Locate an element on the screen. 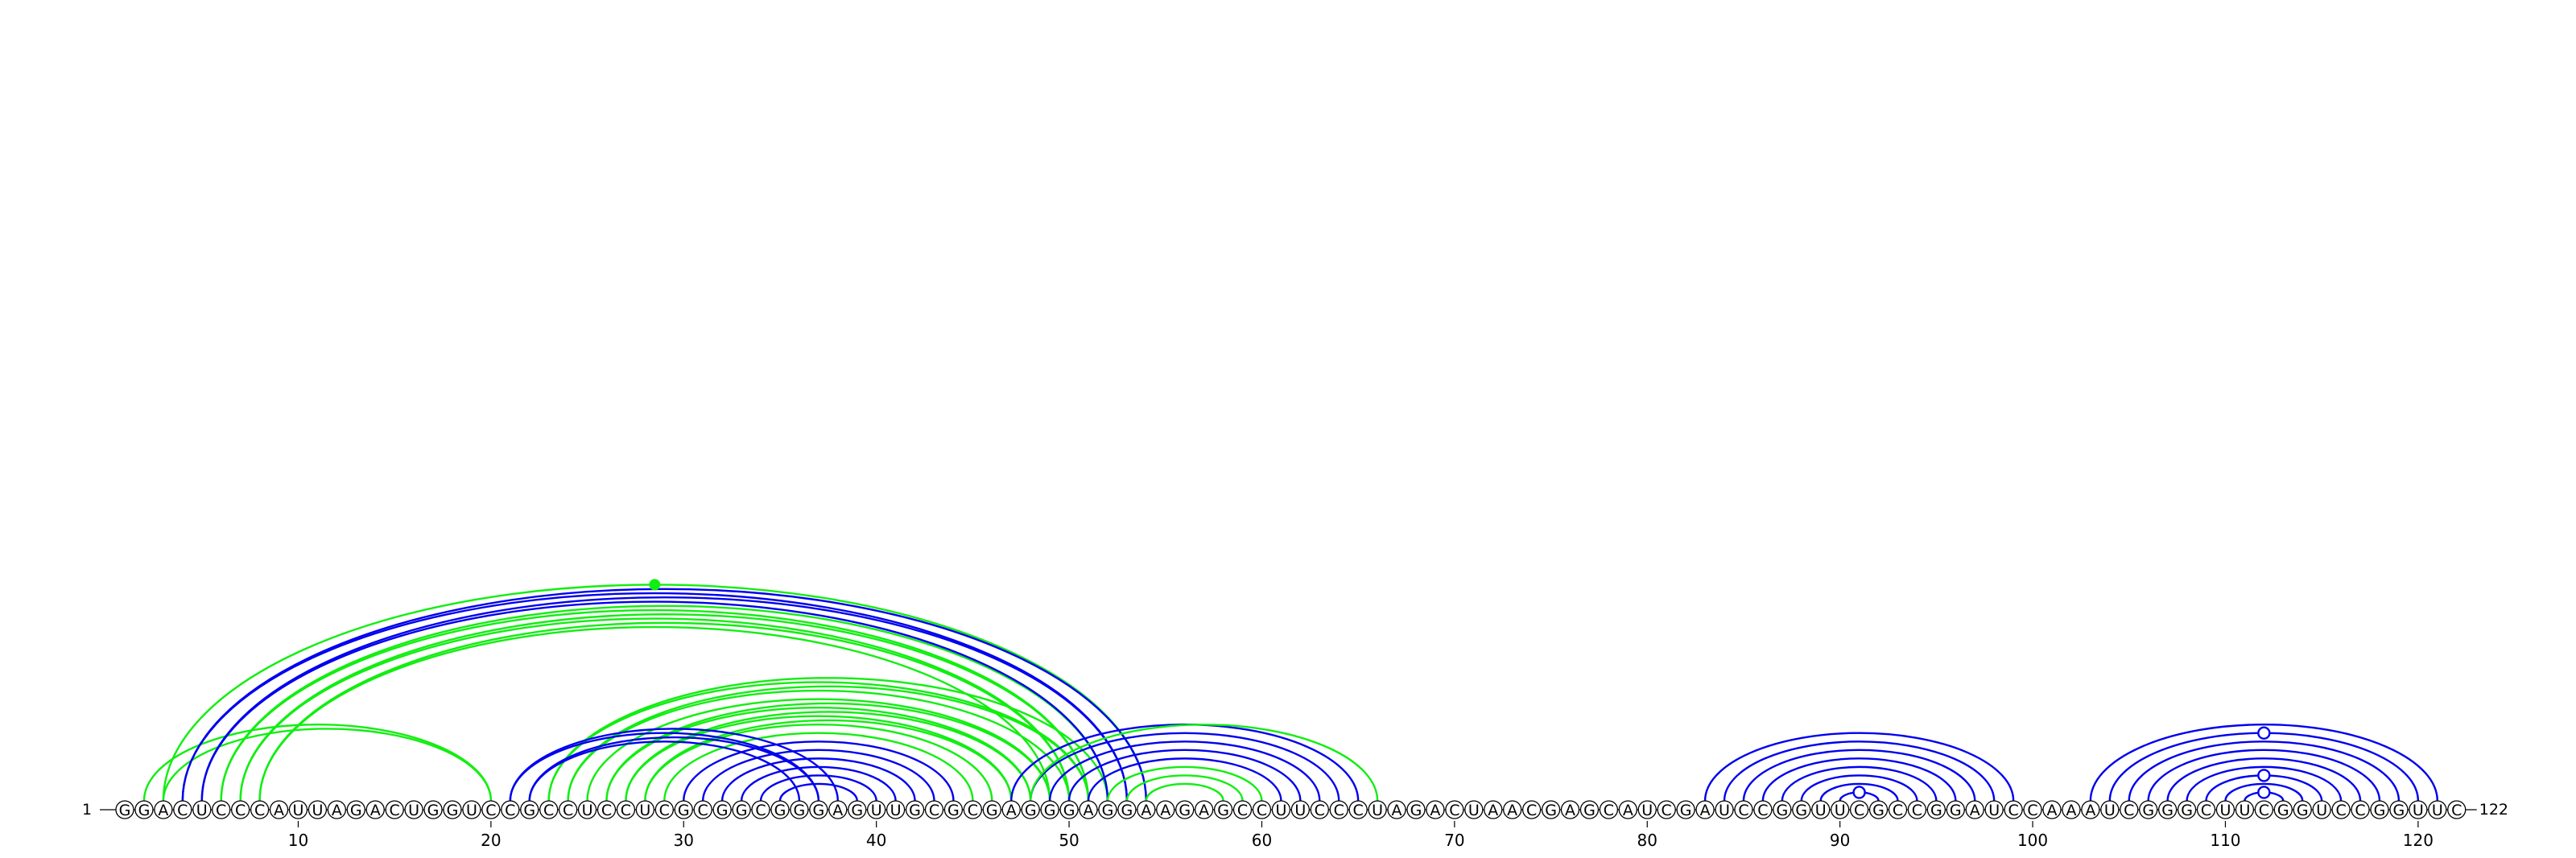 The width and height of the screenshot is (2576, 858). nucleotide-122-circle is located at coordinates (2457, 809).